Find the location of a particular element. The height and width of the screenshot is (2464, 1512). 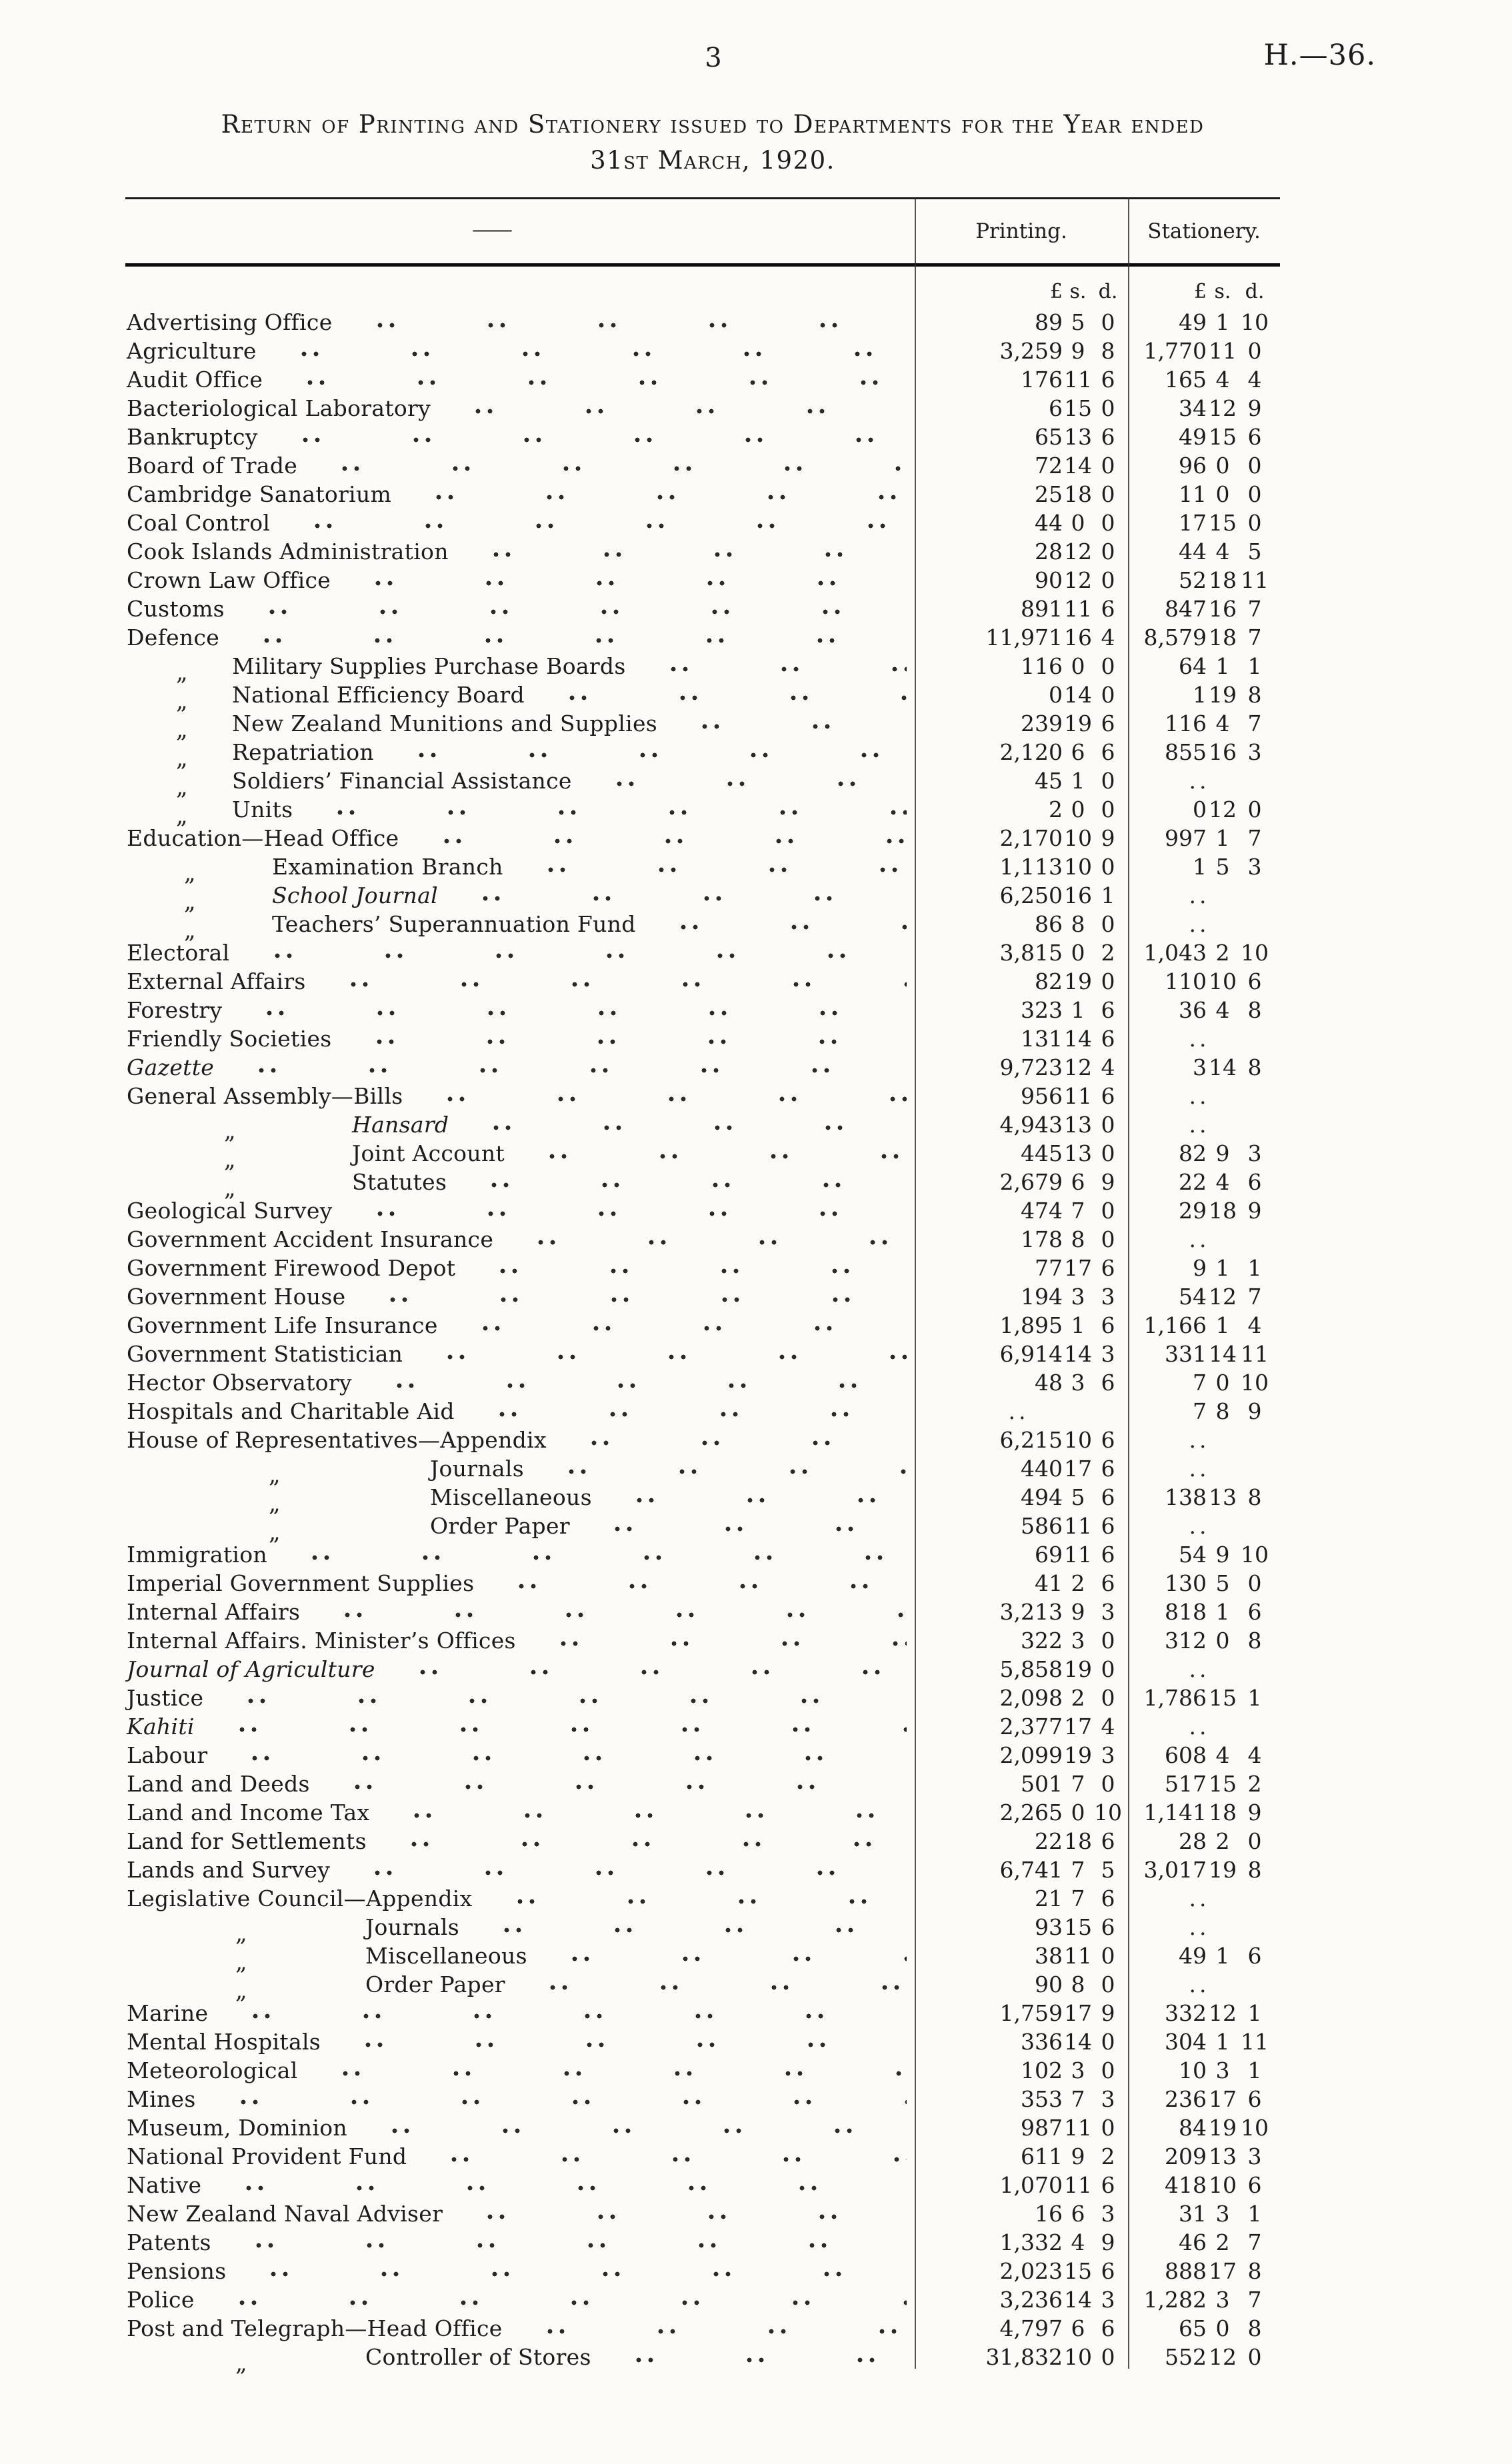

department-name: New Zealand Naval Adviser is located at coordinates (285, 2214).